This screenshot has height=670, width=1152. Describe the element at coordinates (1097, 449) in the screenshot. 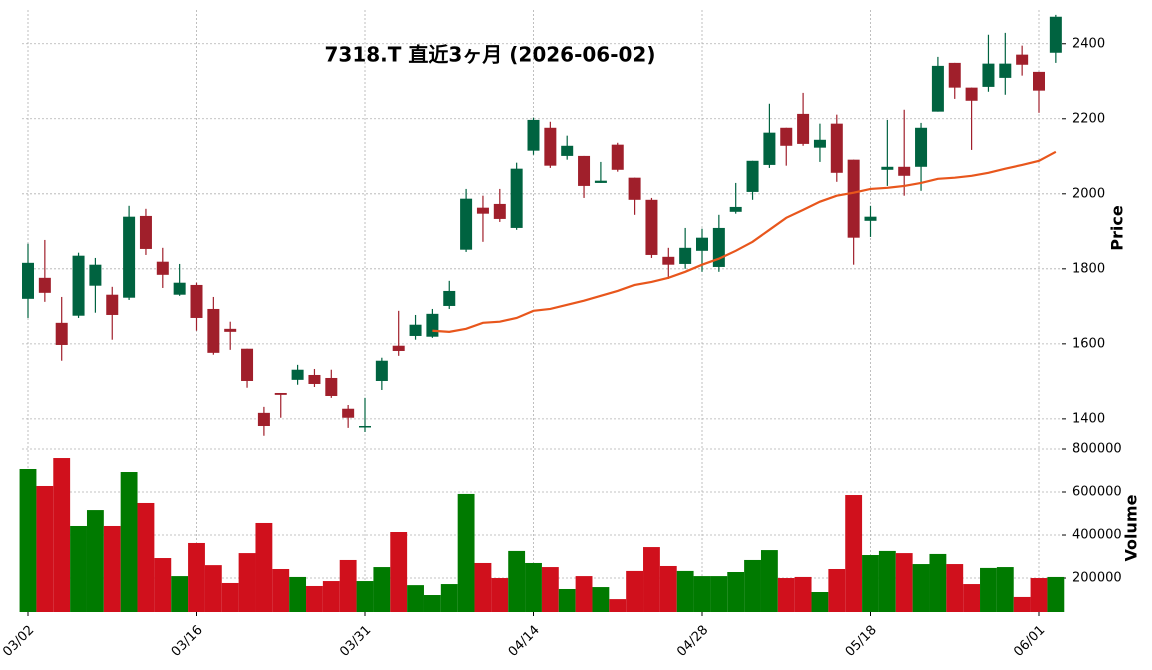

I see `y-tick-label: 800000` at that location.